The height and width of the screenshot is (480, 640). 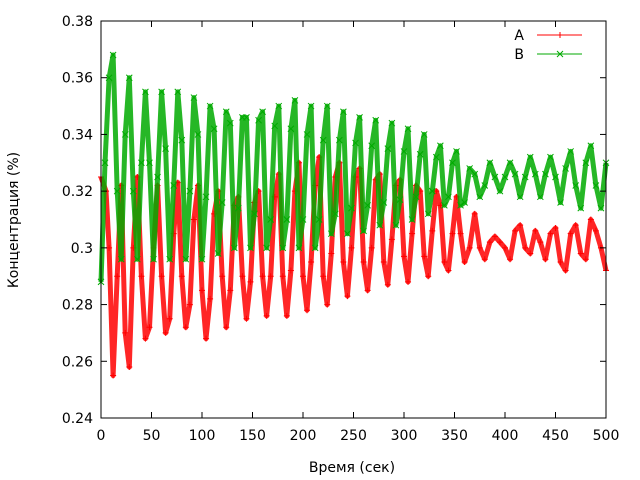 What do you see at coordinates (353, 436) in the screenshot?
I see `x-tick-label: 250` at bounding box center [353, 436].